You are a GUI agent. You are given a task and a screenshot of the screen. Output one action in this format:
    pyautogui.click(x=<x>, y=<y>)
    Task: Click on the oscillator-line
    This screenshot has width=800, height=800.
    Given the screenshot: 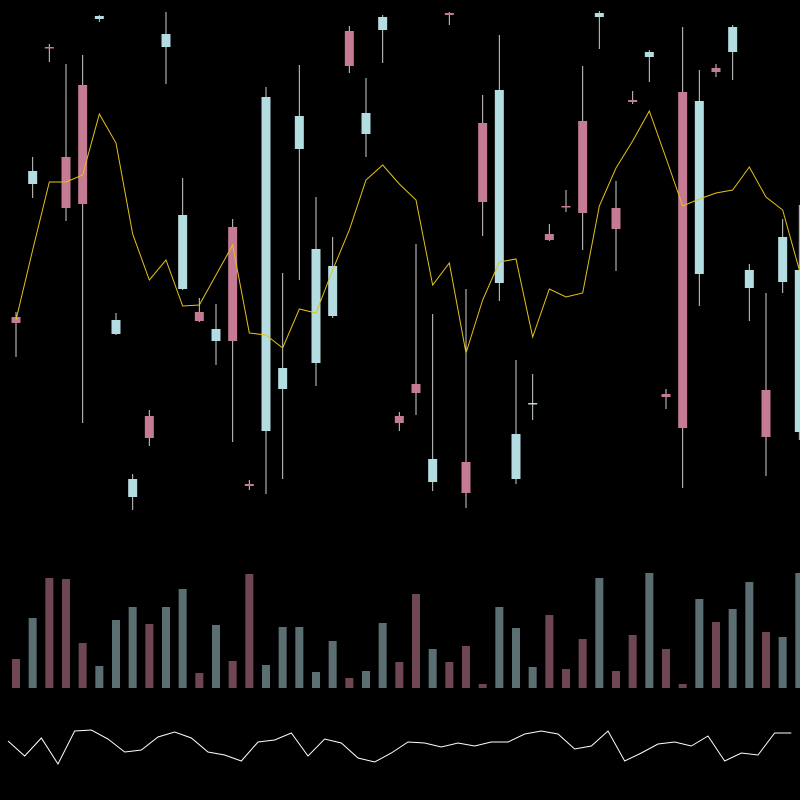 What is the action you would take?
    pyautogui.click(x=399, y=747)
    